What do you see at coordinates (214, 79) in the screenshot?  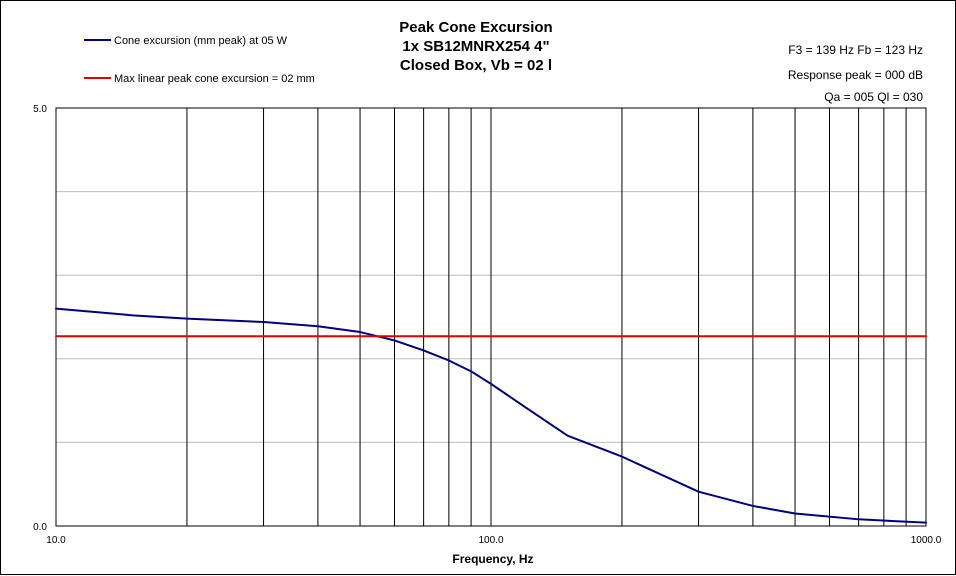 I see `legend-label-max-linear: Max linear peak cone excursion = 02 mm` at bounding box center [214, 79].